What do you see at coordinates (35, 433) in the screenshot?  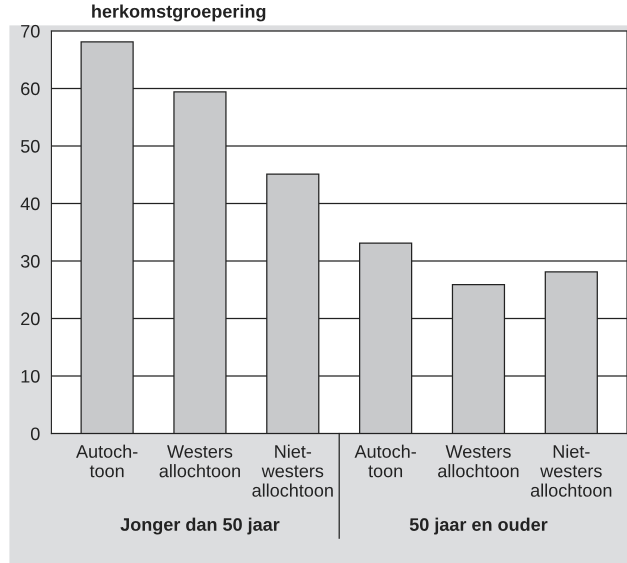 I see `y-tick-label: 0` at bounding box center [35, 433].